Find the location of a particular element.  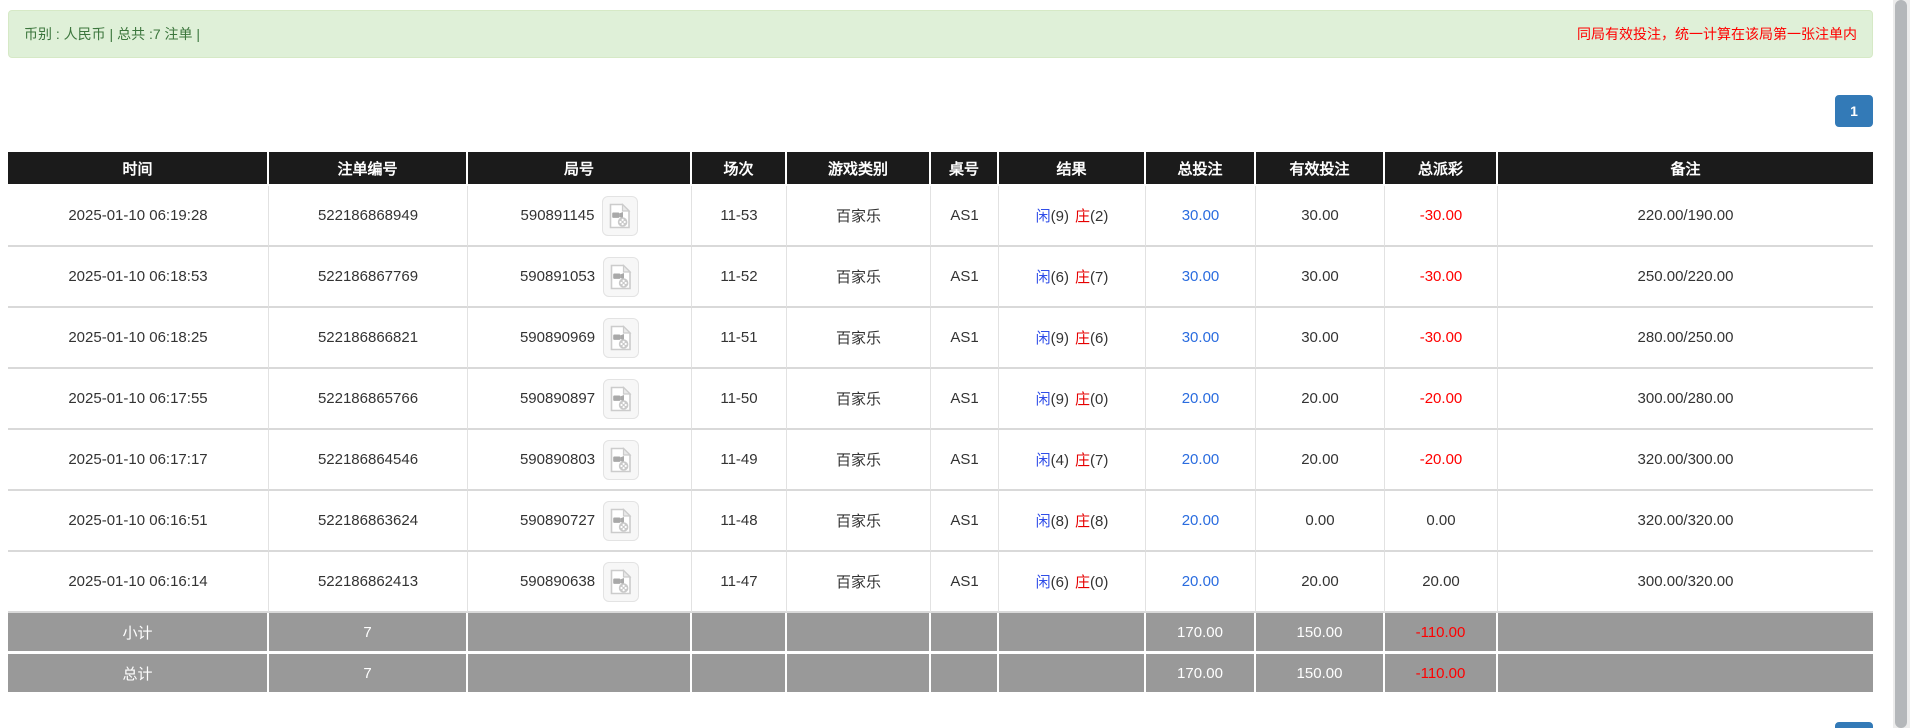

result-player-points: (4) is located at coordinates (1059, 460).